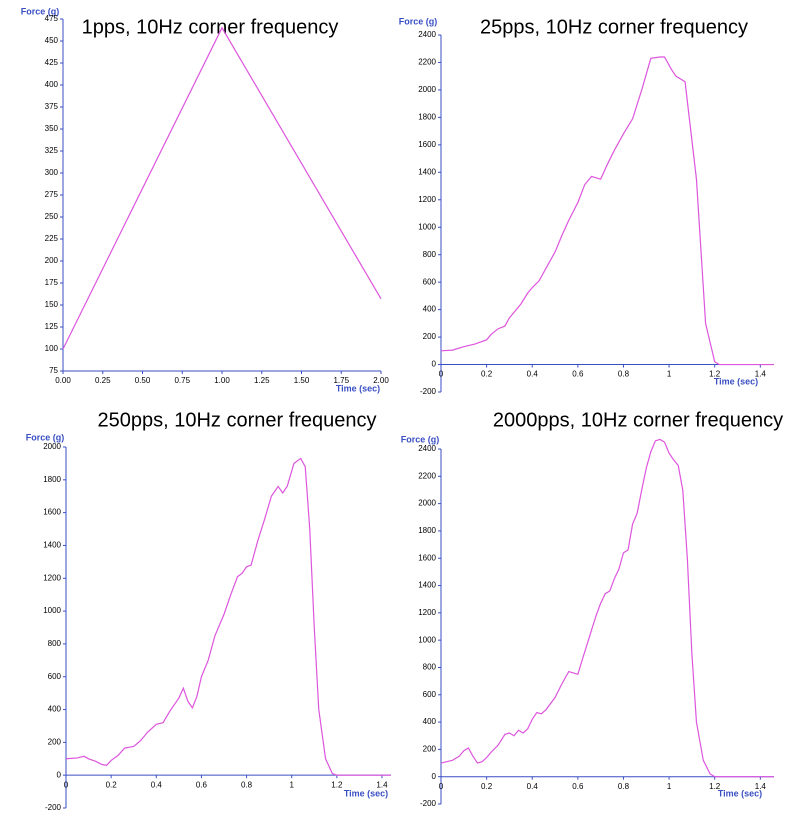  I want to click on y-tick-label: 450, so click(52, 40).